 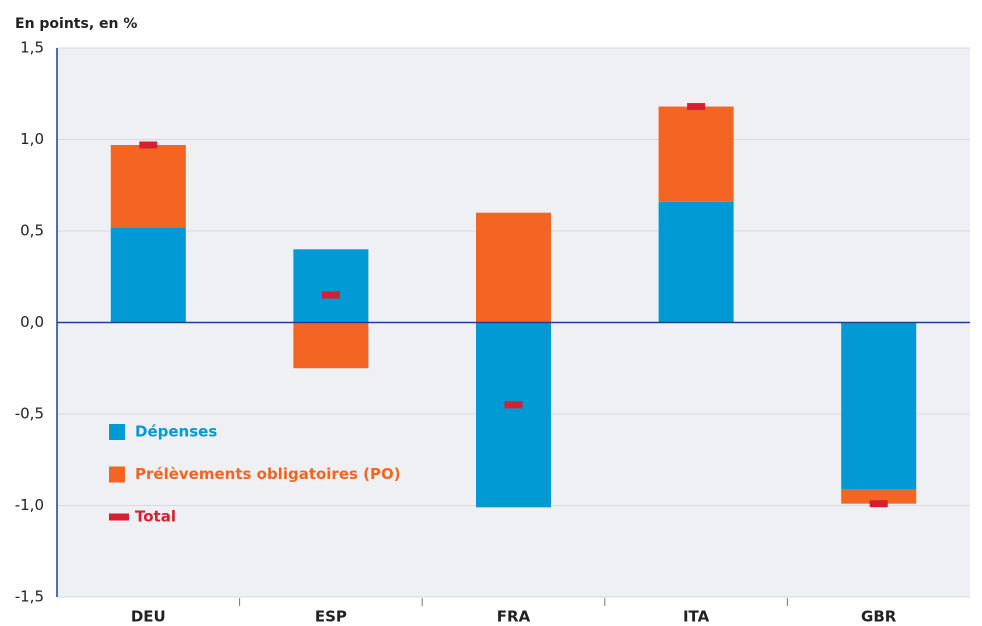 What do you see at coordinates (29, 597) in the screenshot?
I see `y-tick-label: -1,5` at bounding box center [29, 597].